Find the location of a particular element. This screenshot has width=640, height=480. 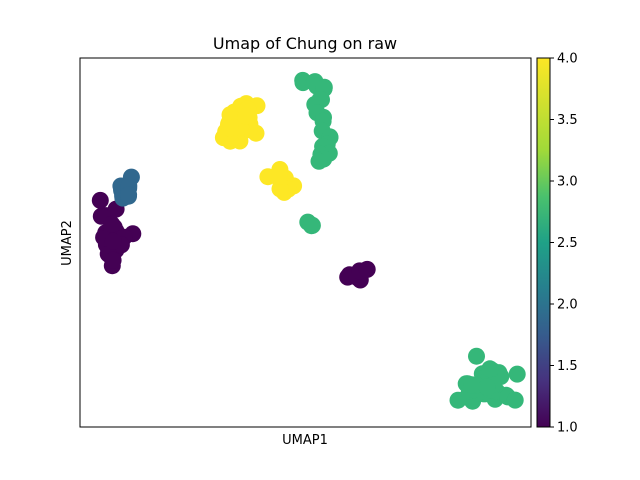

colorbar-tick-label-3: 2.5 is located at coordinates (567, 243).